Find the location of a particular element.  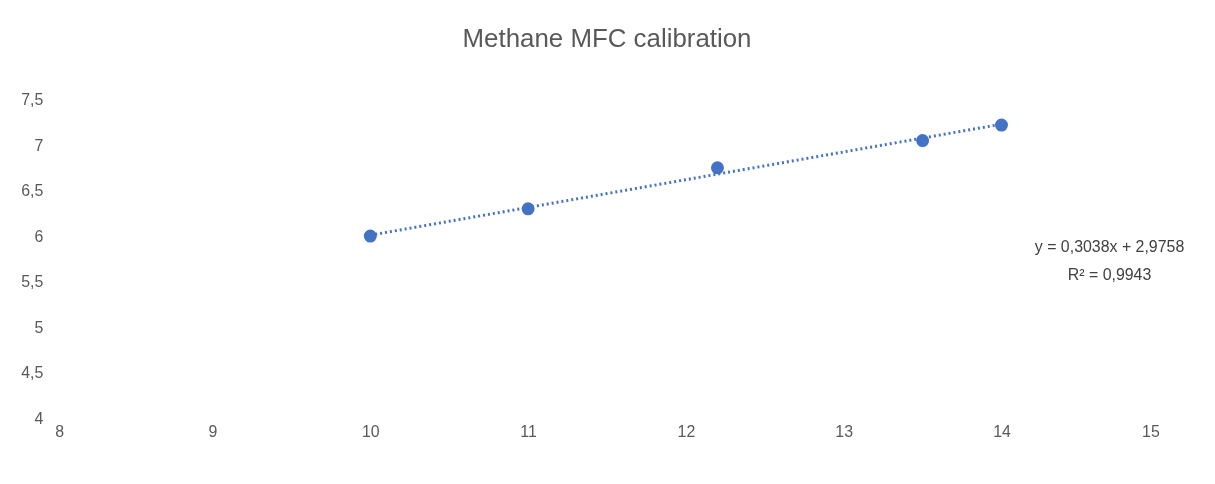

x-tick-label: 15 is located at coordinates (1151, 432).